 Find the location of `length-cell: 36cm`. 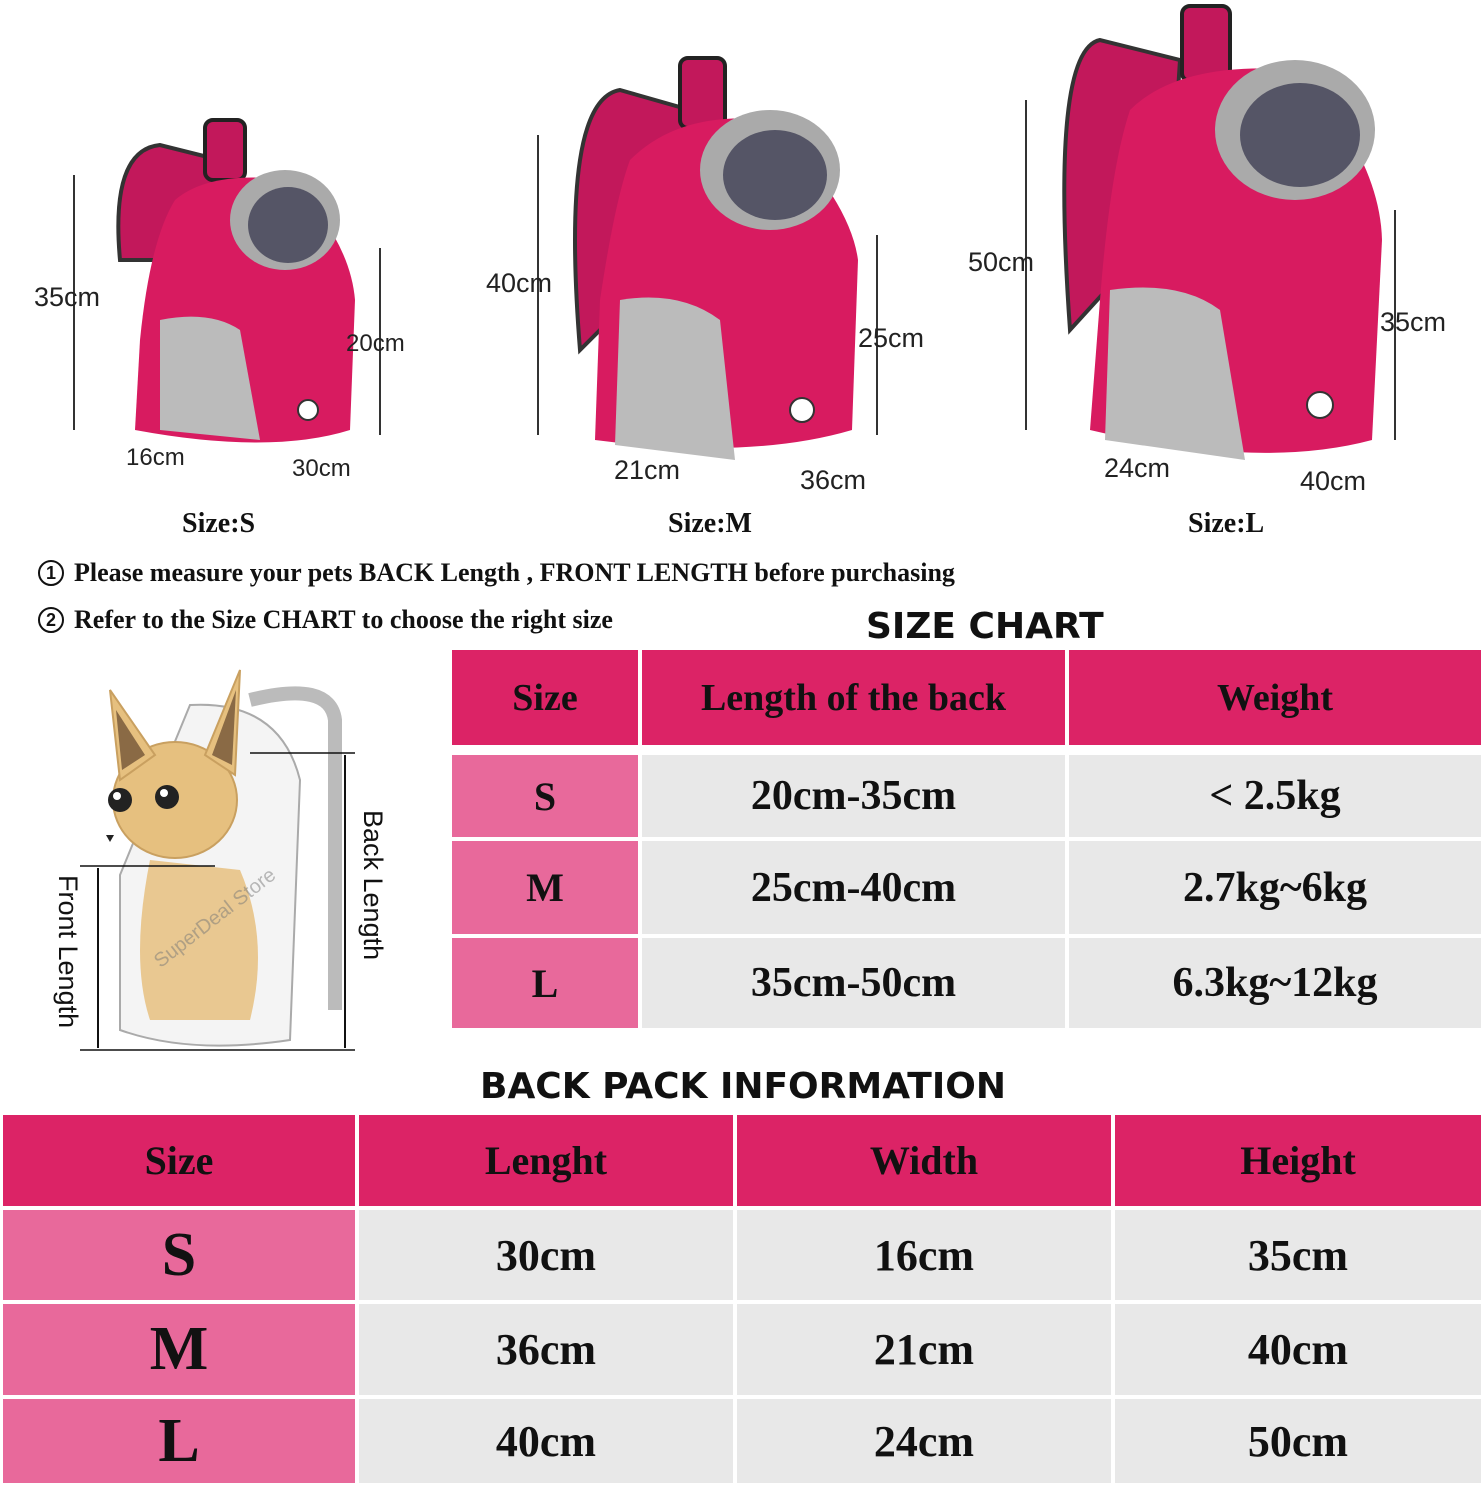

length-cell: 36cm is located at coordinates (546, 1349).